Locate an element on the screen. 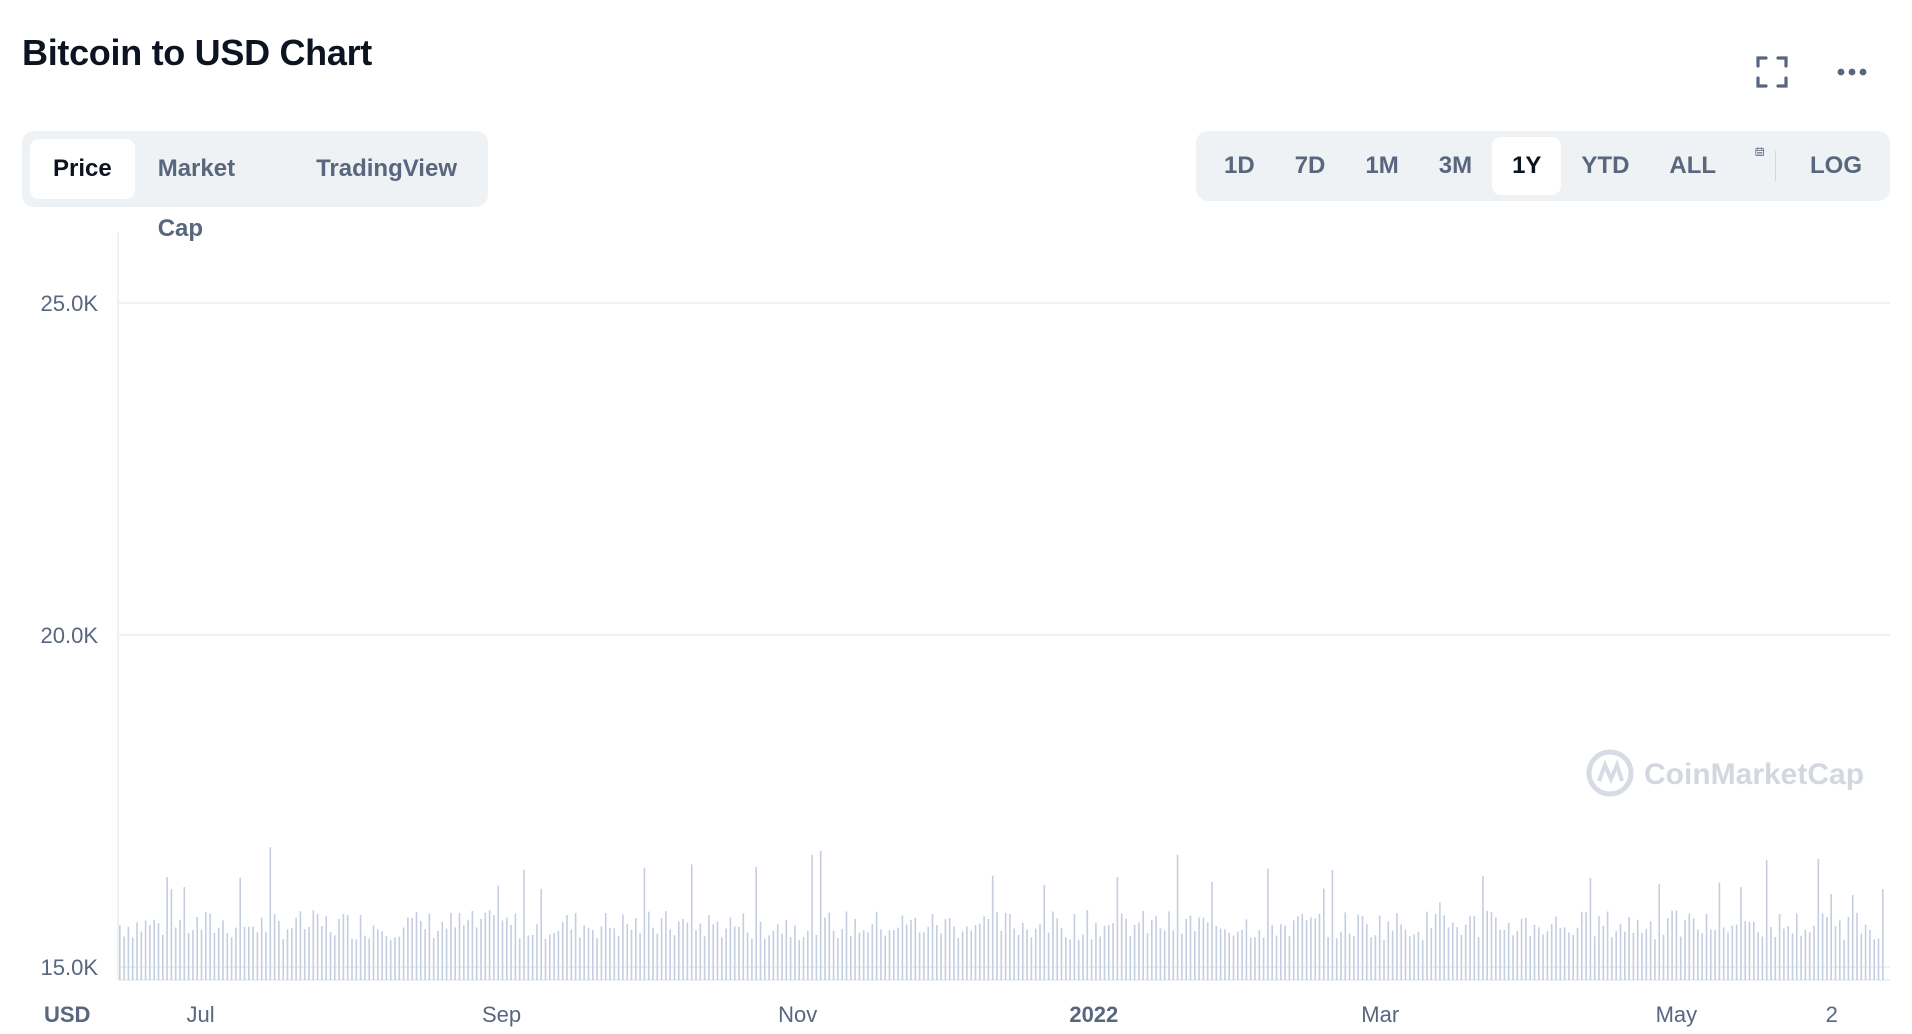 The image size is (1912, 1034). range-1y: 1Y is located at coordinates (1527, 166).